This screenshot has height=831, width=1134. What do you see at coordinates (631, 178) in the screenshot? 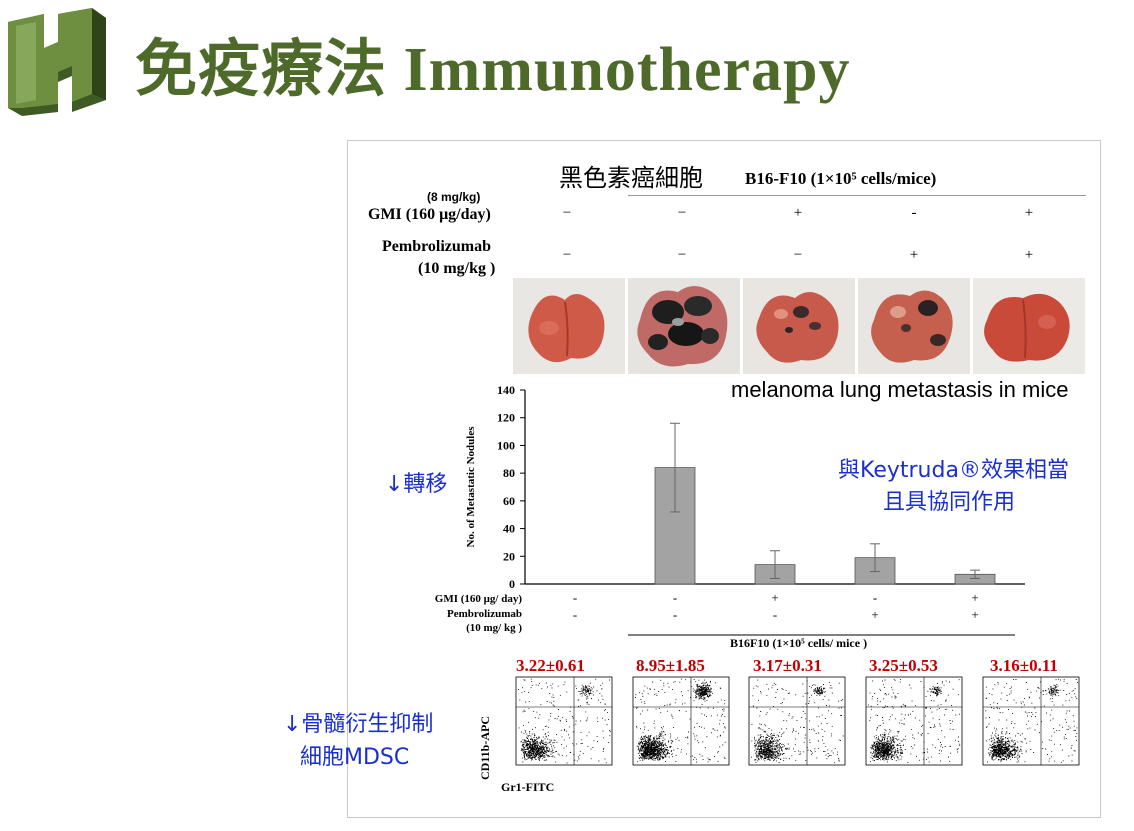
I see `melanoma-cell-label: 黑色素癌細胞` at bounding box center [631, 178].